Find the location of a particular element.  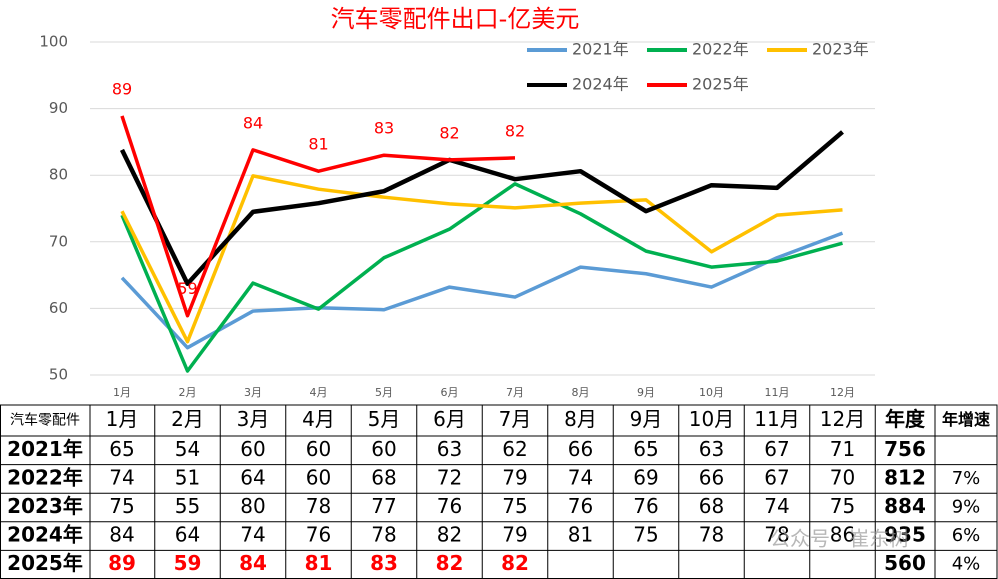

data-label: 84 is located at coordinates (253, 122).